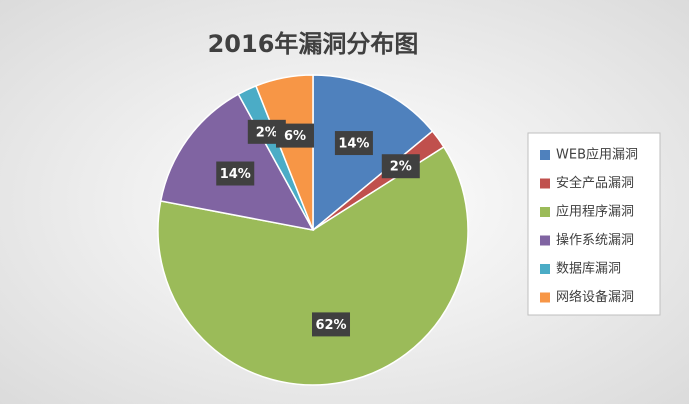 The width and height of the screenshot is (689, 404). Describe the element at coordinates (597, 155) in the screenshot. I see `legend-label: WEB应用漏洞` at that location.